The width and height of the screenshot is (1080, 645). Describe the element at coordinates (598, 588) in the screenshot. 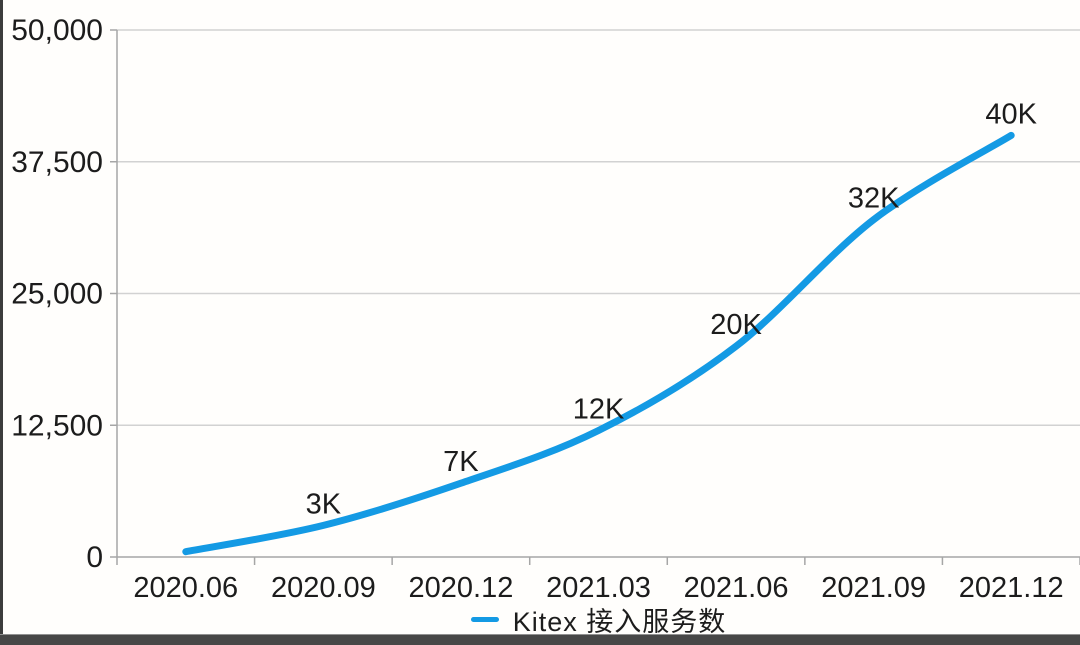

I see `x-tick-label: 2021.03` at that location.